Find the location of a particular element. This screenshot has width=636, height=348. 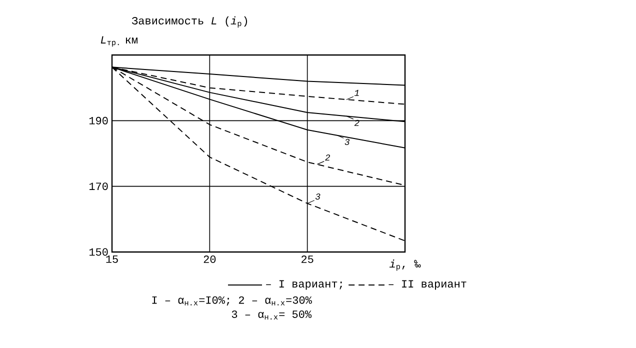

x-tick-label: 15 is located at coordinates (112, 259).